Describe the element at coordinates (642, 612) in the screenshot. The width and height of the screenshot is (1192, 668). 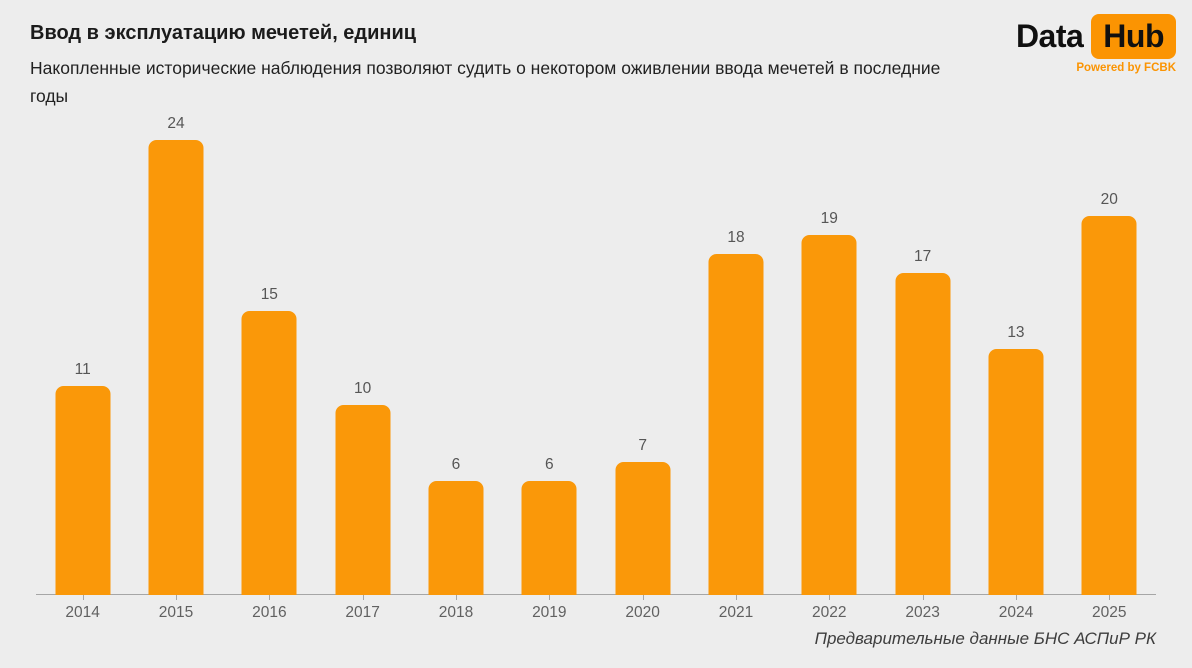
I see `x-tick-label: 2020` at that location.